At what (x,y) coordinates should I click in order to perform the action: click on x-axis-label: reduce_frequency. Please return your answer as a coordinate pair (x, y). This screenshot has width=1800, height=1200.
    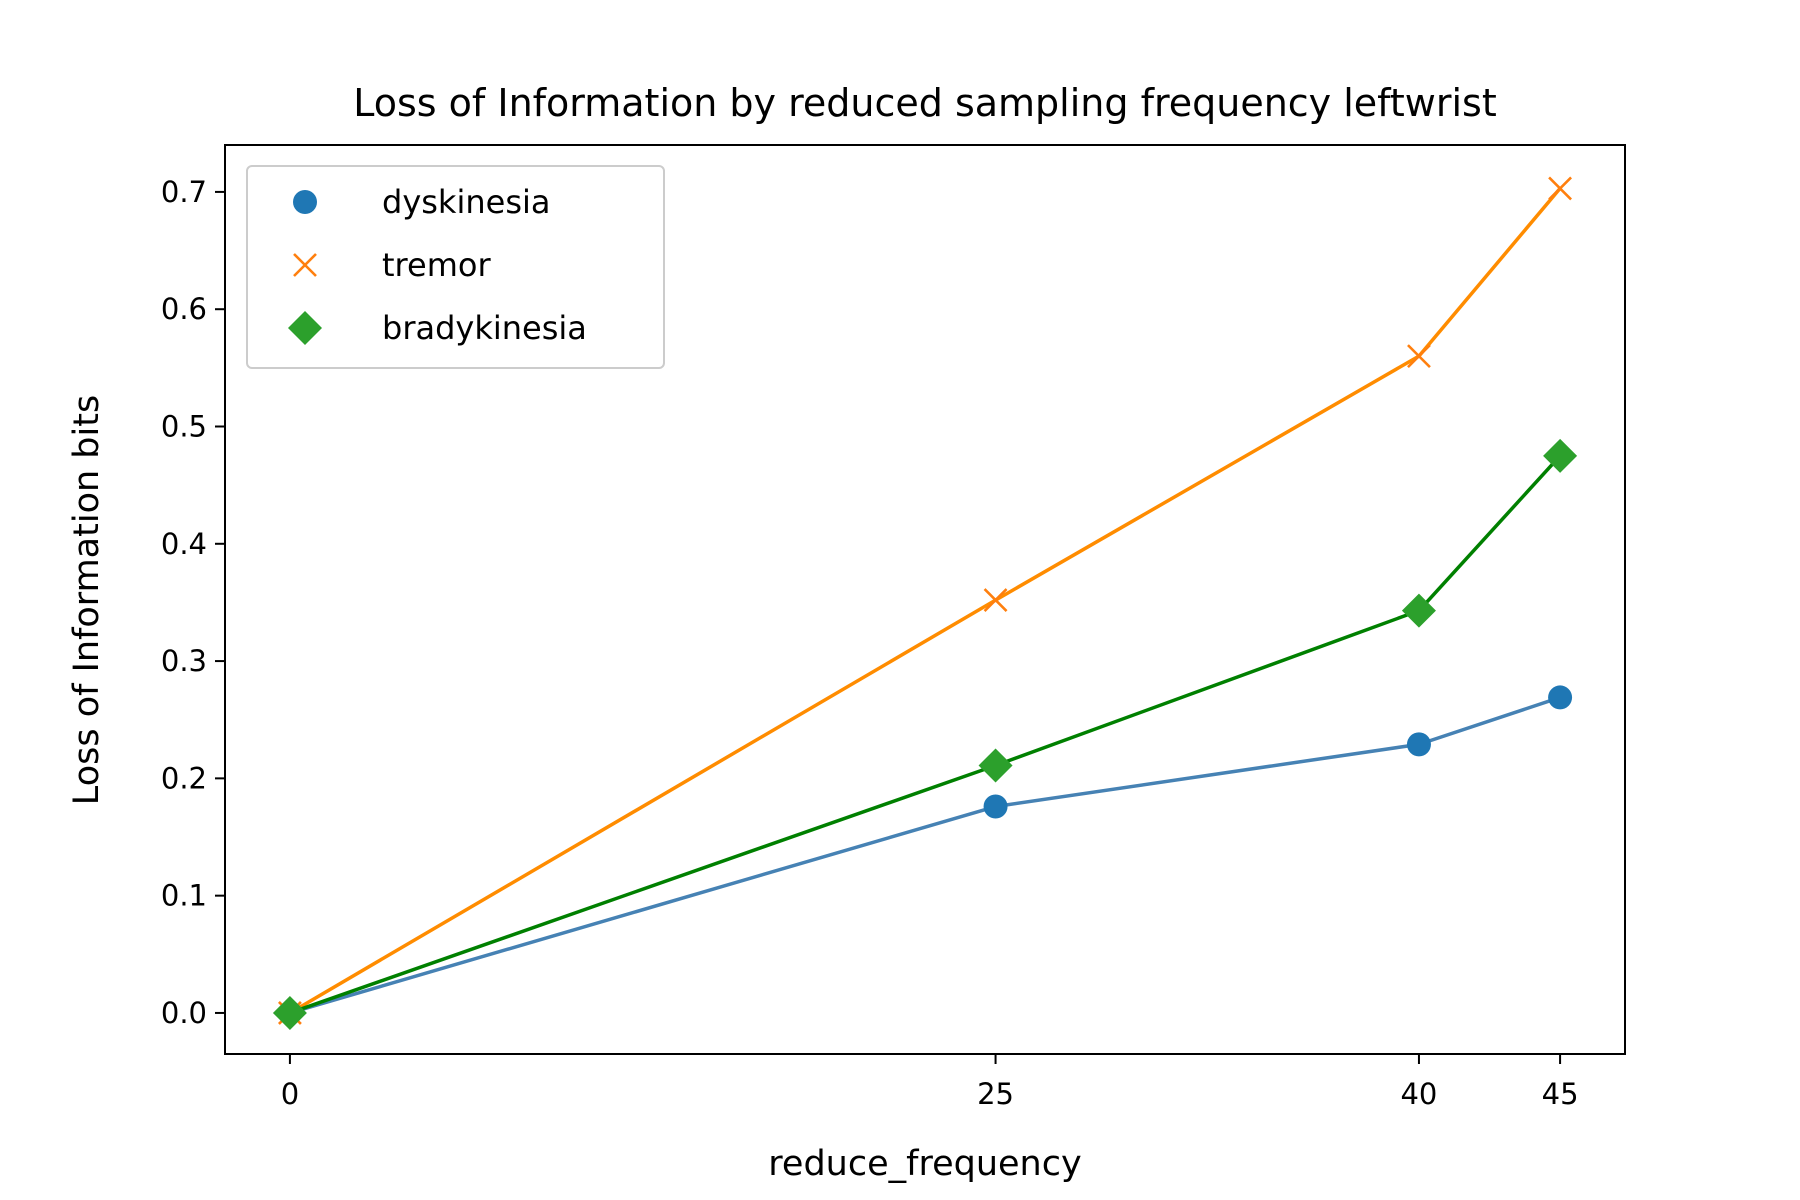
    Looking at the image, I should click on (924, 1164).